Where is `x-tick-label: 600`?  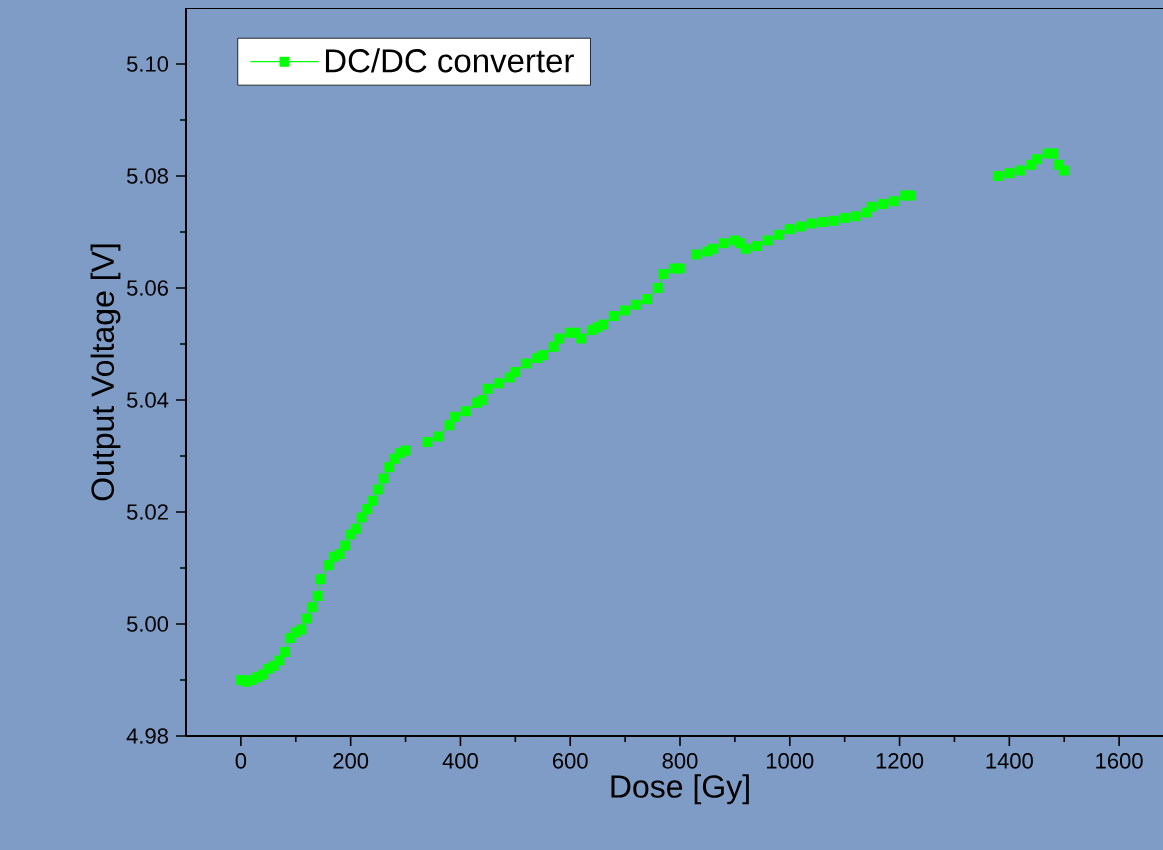
x-tick-label: 600 is located at coordinates (570, 761).